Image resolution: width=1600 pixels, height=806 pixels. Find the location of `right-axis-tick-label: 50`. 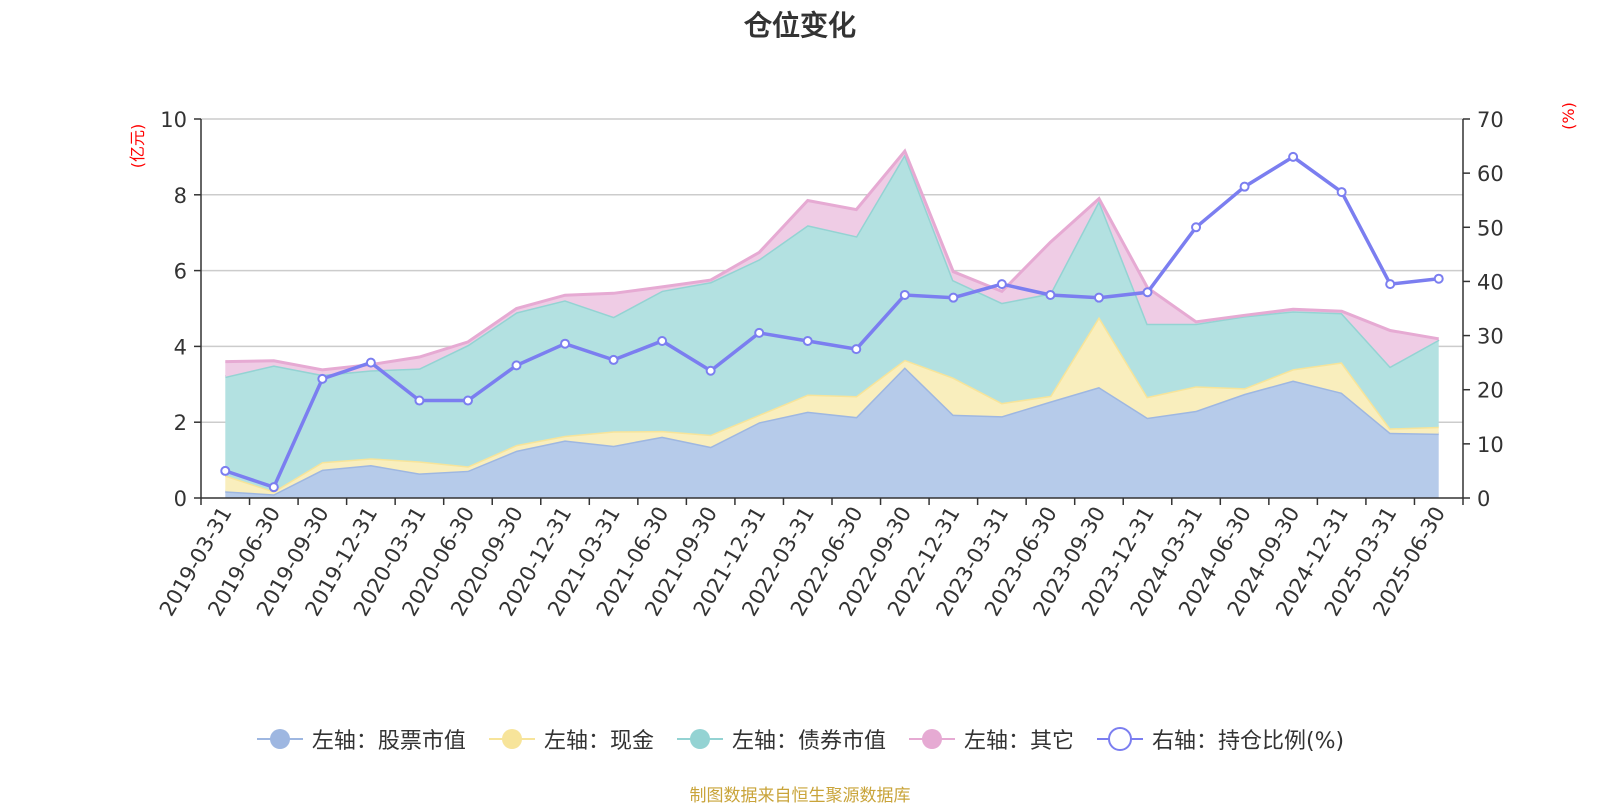

right-axis-tick-label: 50 is located at coordinates (1490, 228).